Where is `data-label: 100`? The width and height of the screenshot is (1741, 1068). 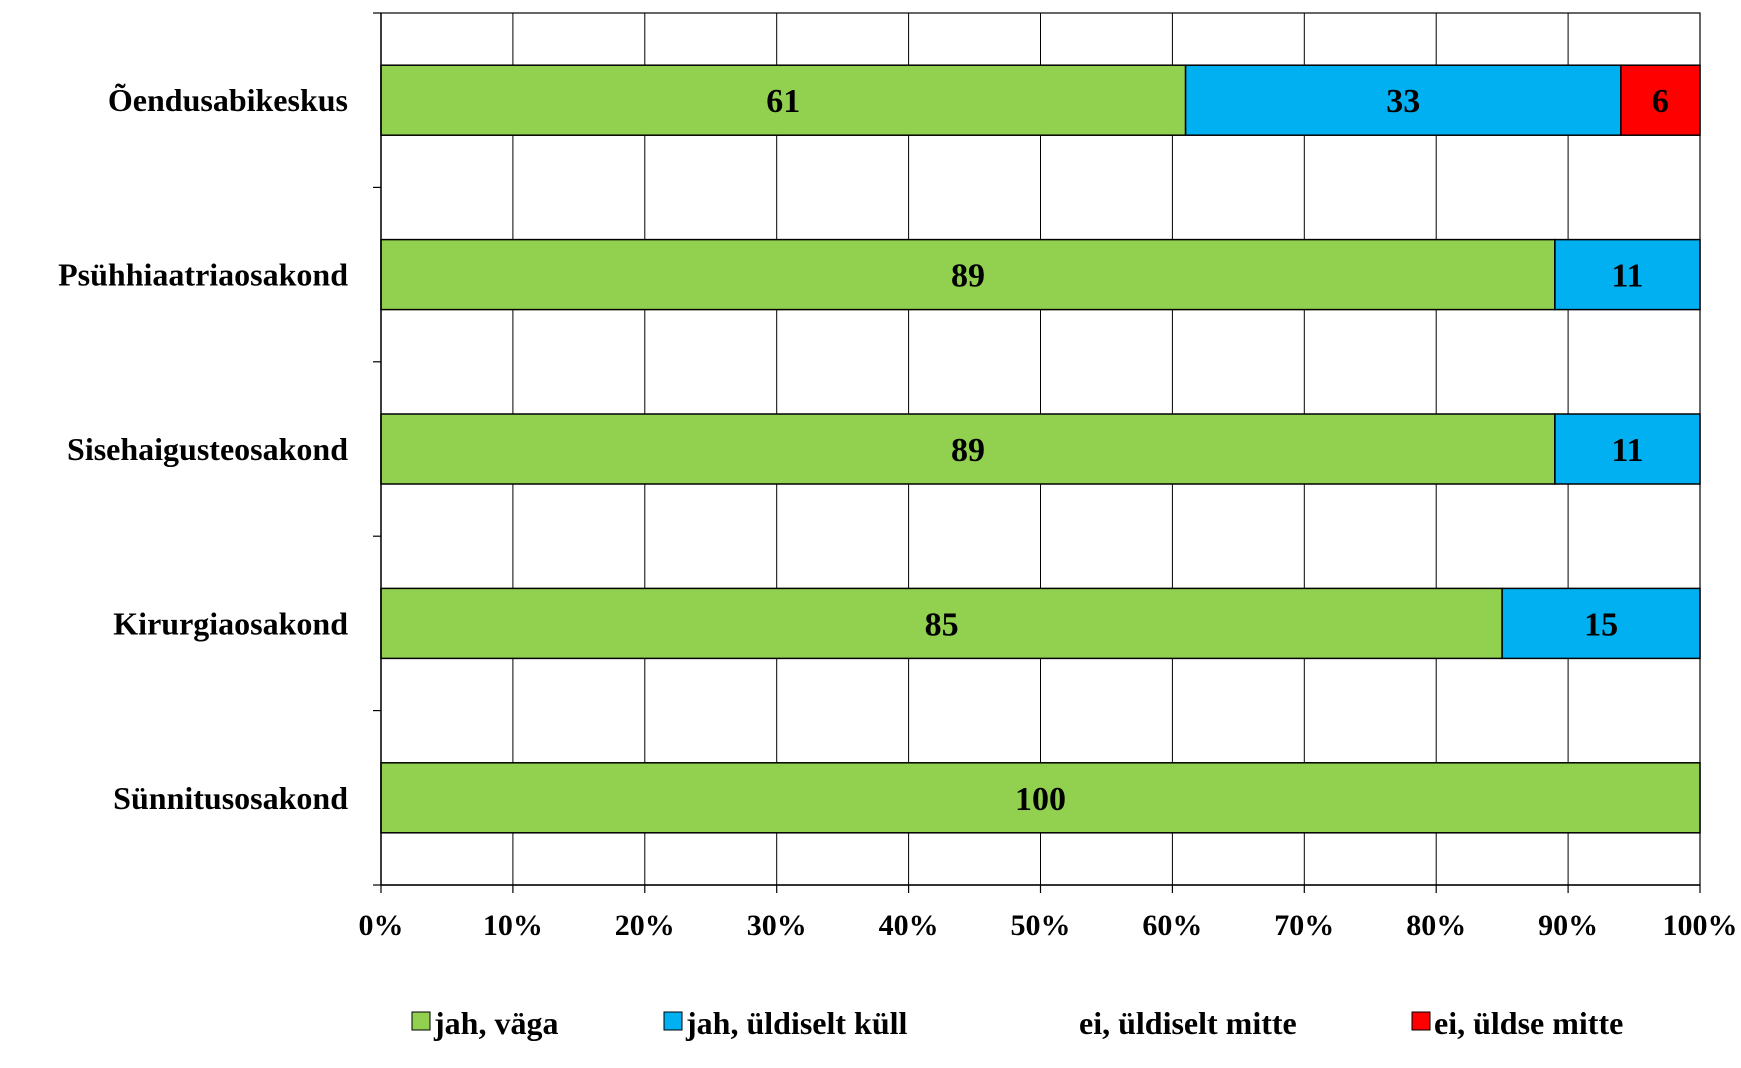 data-label: 100 is located at coordinates (1040, 799).